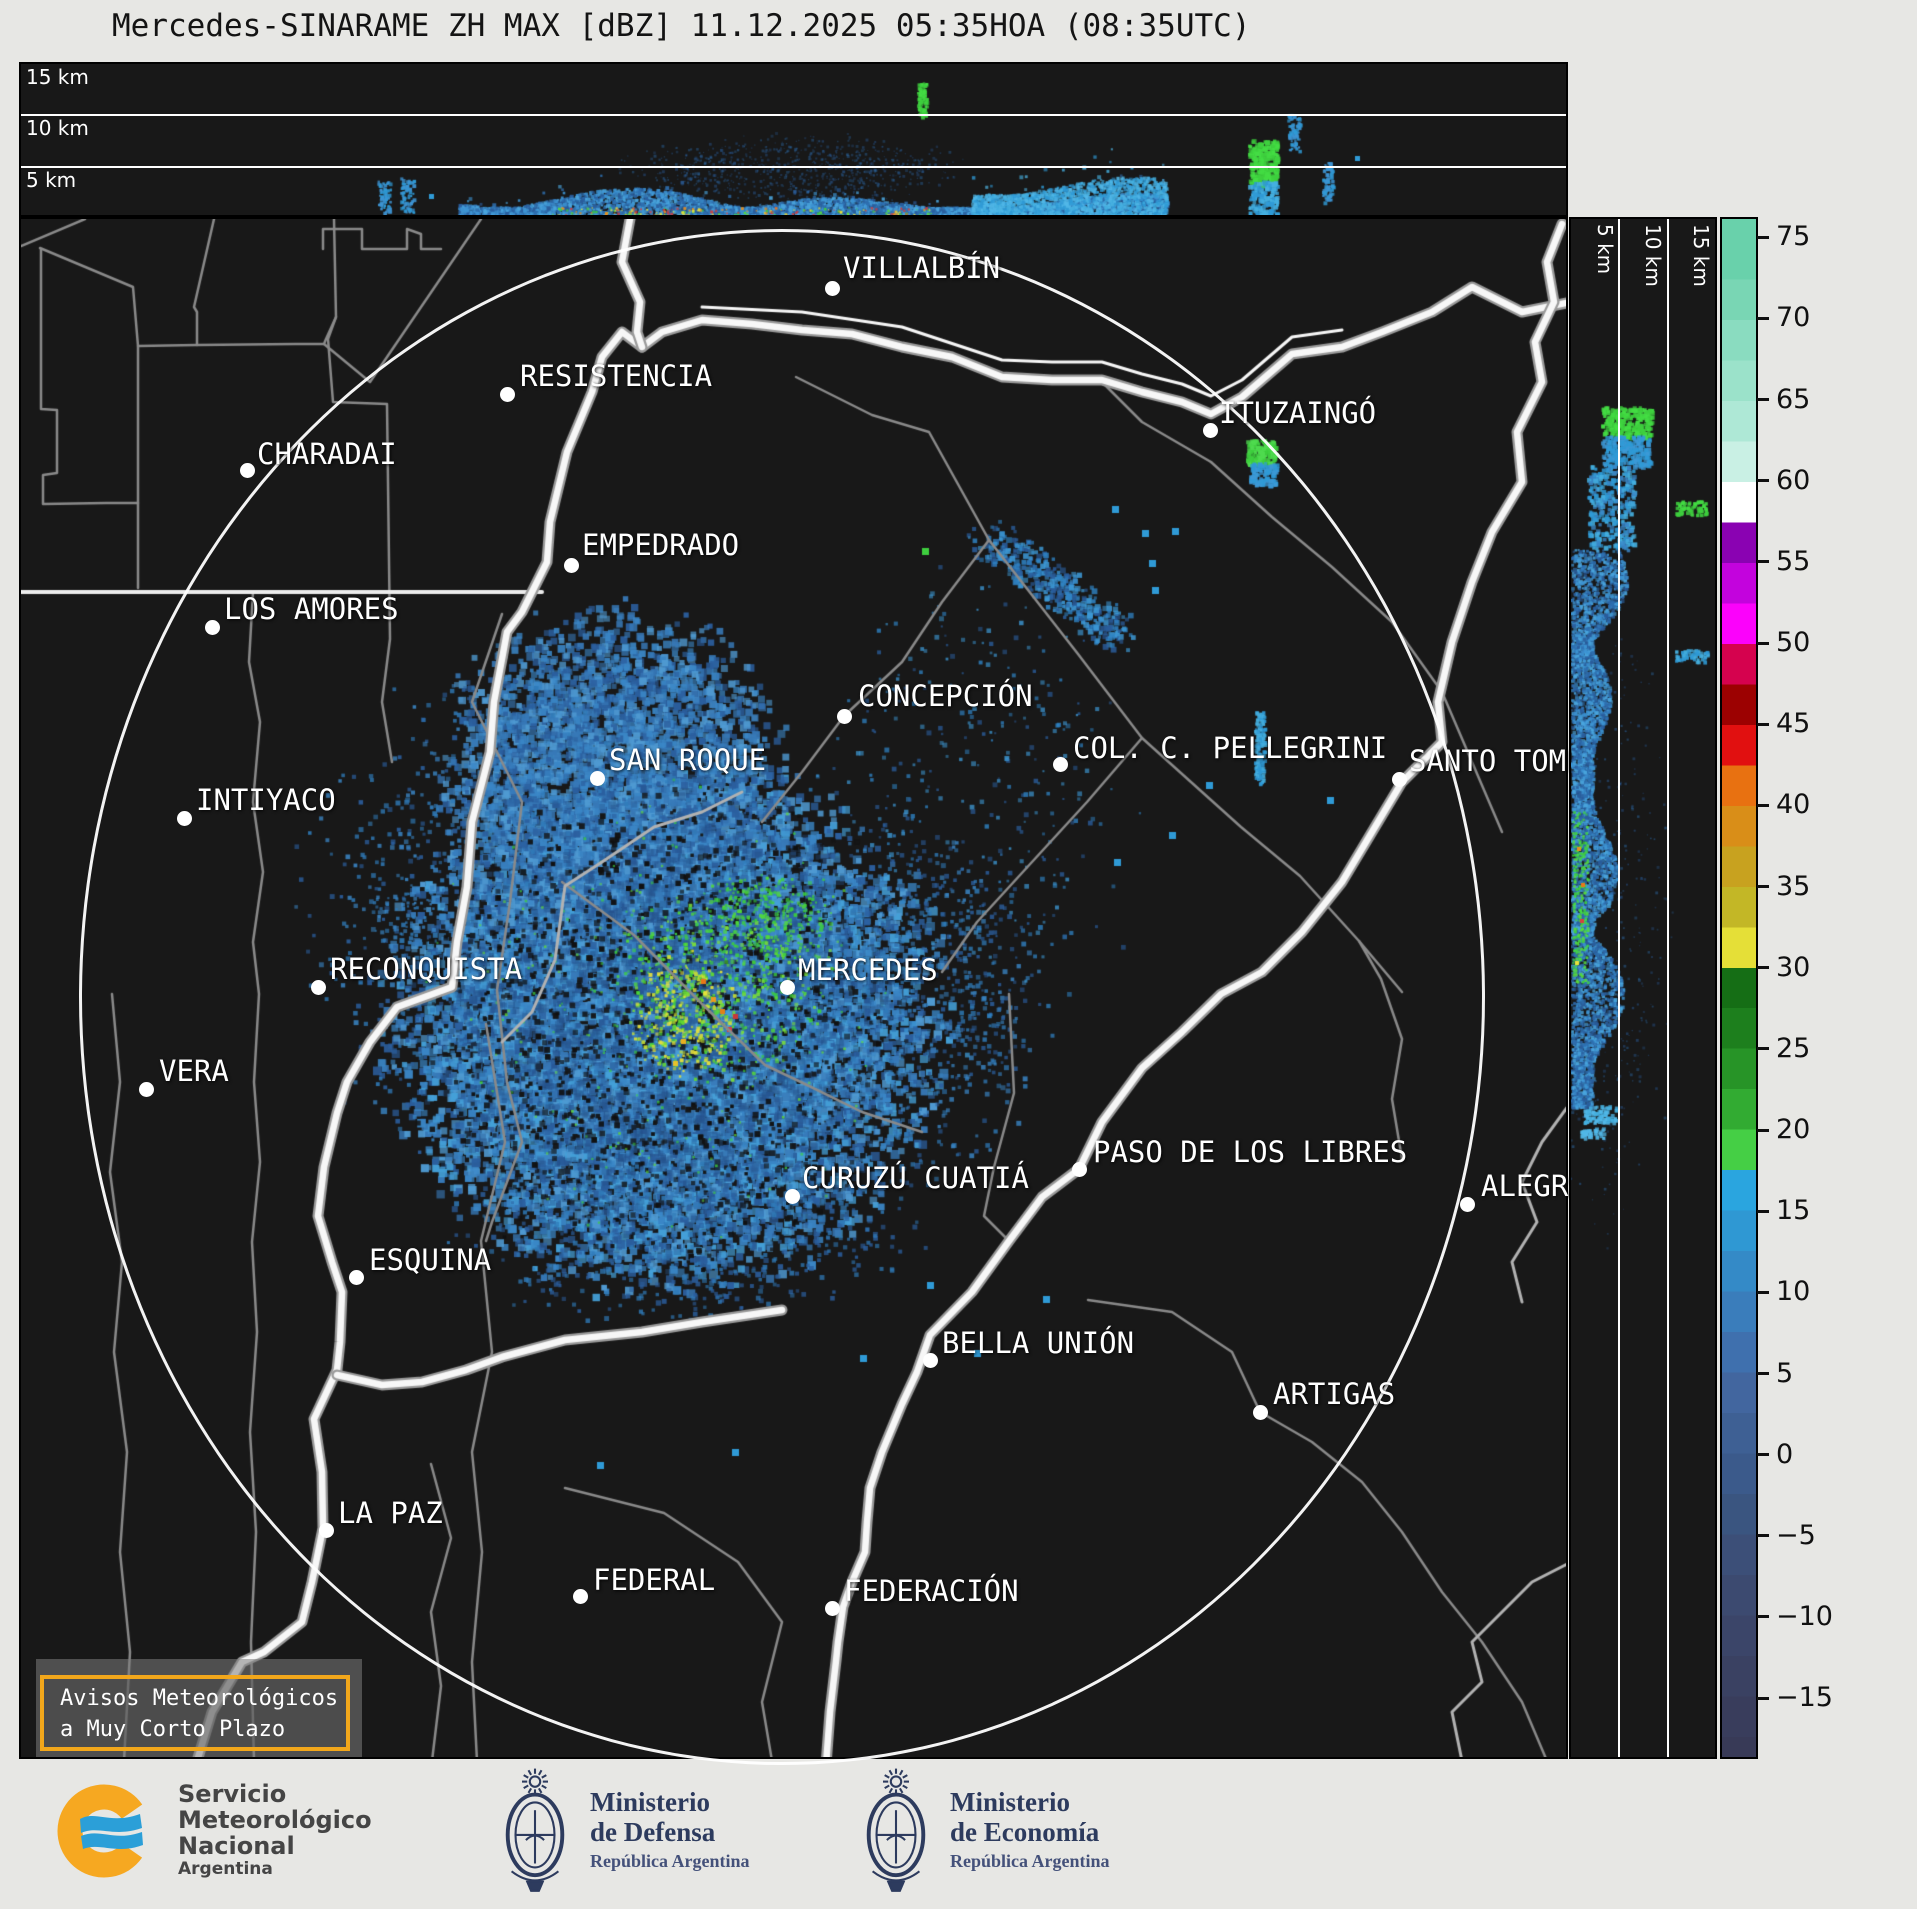  I want to click on colorbar-label-75: 75, so click(1793, 237).